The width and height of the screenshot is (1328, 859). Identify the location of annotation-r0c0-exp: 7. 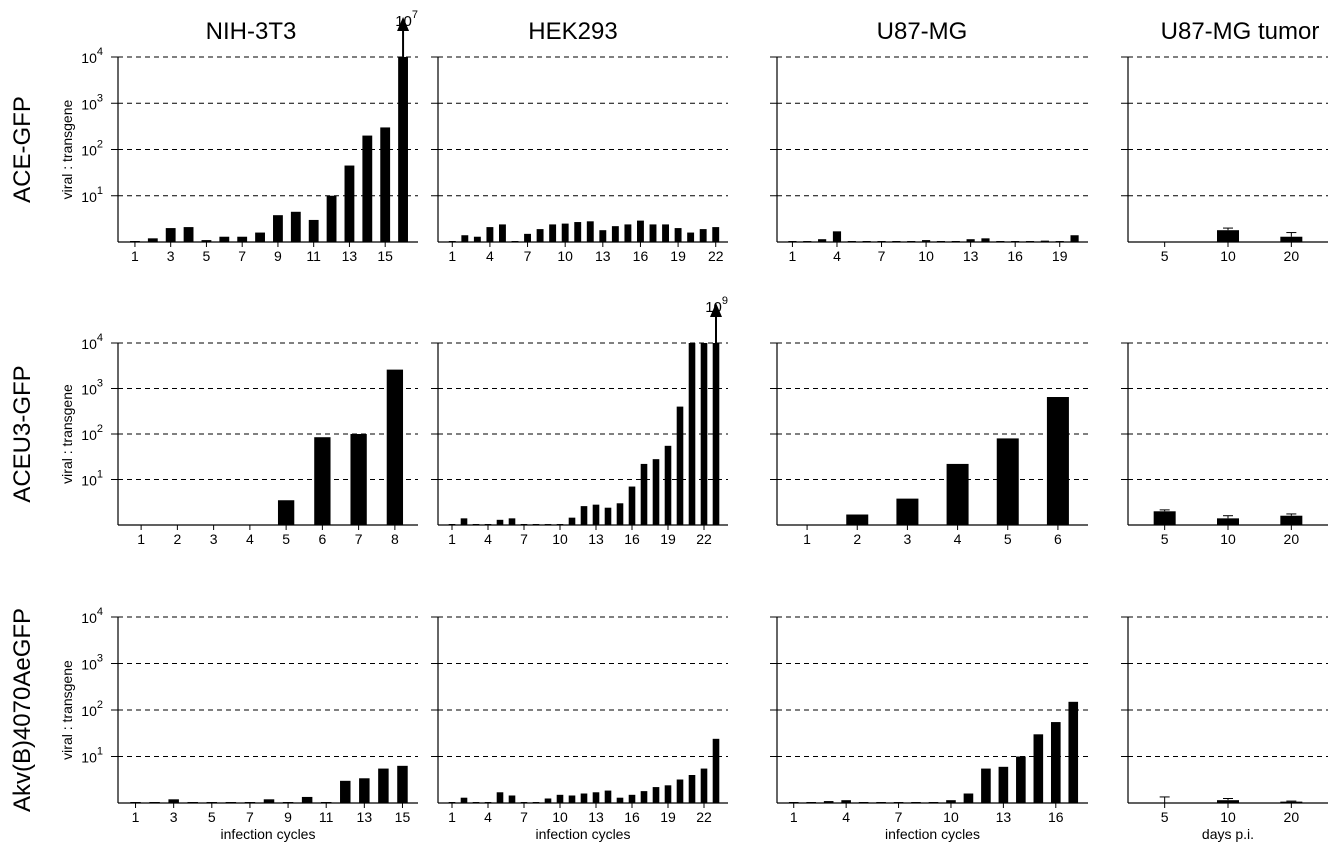
(415, 15).